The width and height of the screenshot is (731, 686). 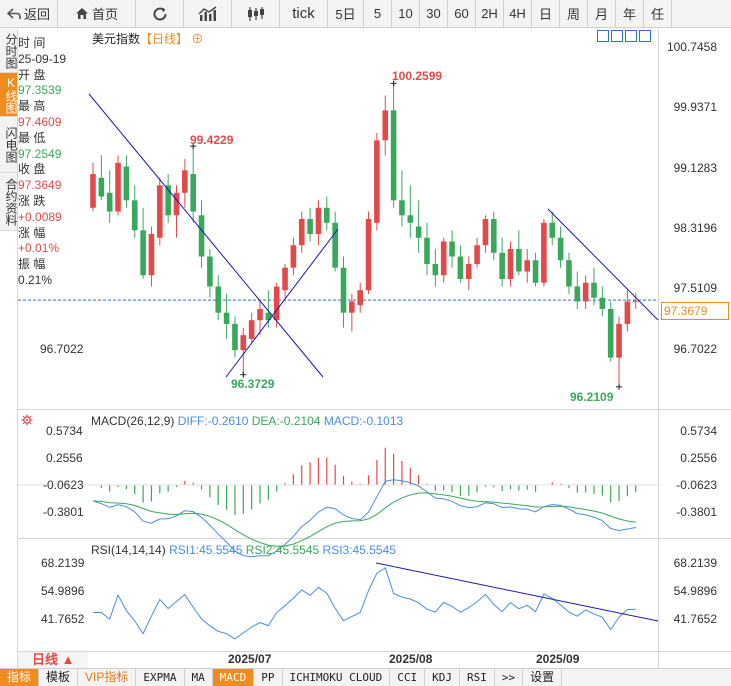 I want to click on period-10min: 10, so click(x=406, y=13).